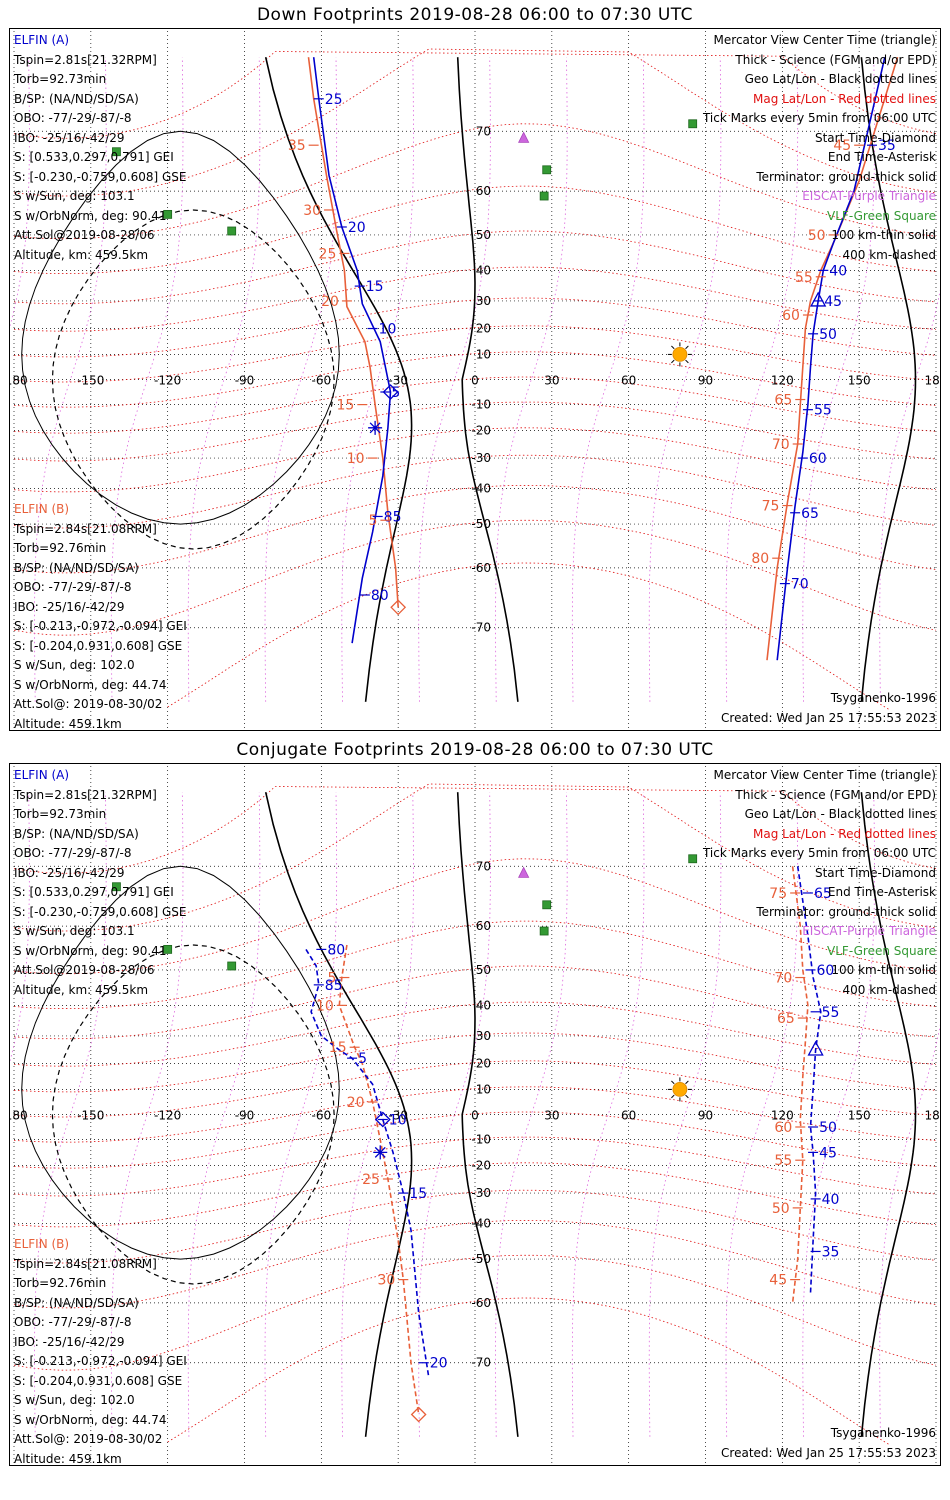 This screenshot has width=950, height=1500. What do you see at coordinates (883, 698) in the screenshot?
I see `model-label: Tsyganenko-1996` at bounding box center [883, 698].